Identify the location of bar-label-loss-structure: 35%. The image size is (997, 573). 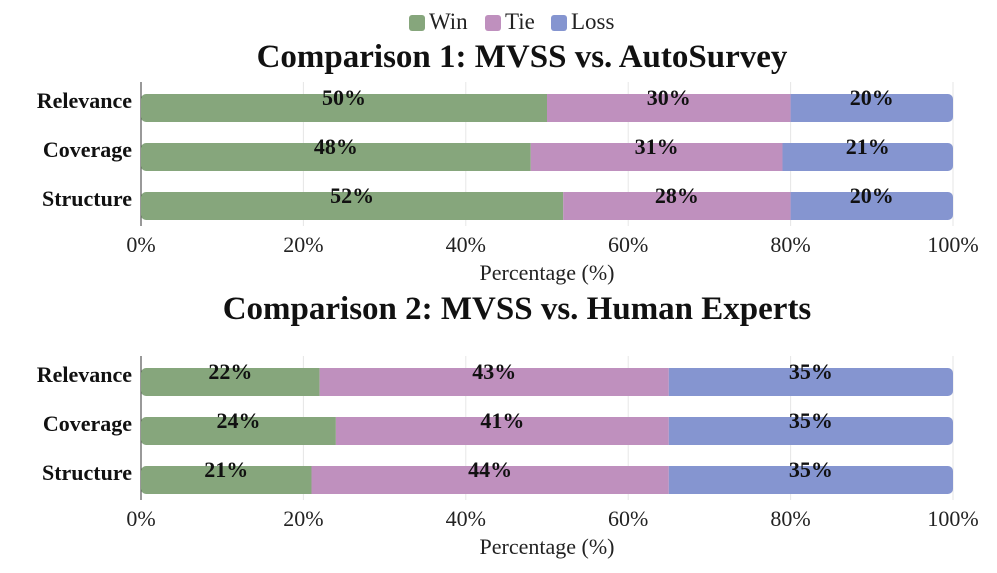
(811, 469).